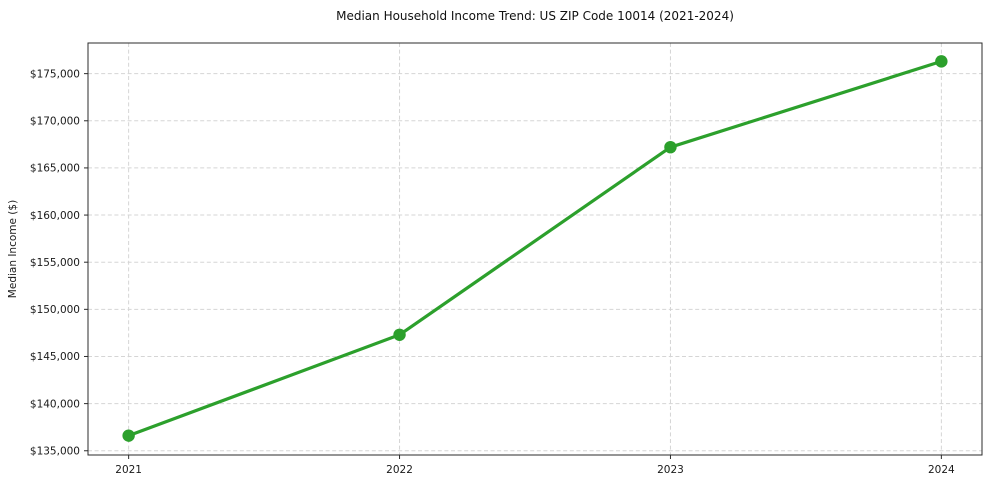  I want to click on x-tick-label: 2021, so click(128, 470).